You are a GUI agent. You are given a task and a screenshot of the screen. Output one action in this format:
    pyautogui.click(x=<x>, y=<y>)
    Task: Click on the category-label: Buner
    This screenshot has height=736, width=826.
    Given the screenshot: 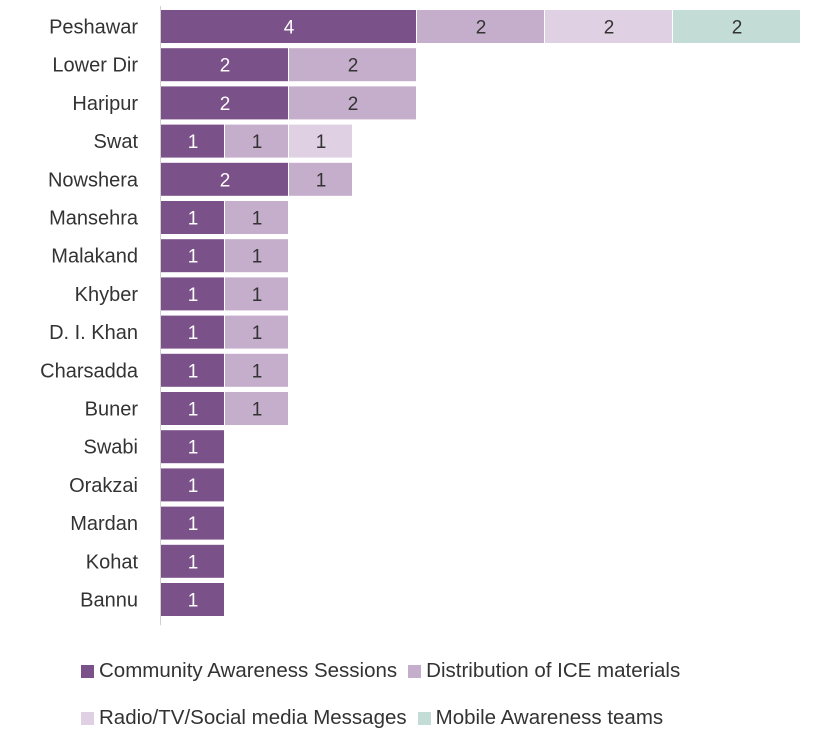 What is the action you would take?
    pyautogui.click(x=112, y=410)
    